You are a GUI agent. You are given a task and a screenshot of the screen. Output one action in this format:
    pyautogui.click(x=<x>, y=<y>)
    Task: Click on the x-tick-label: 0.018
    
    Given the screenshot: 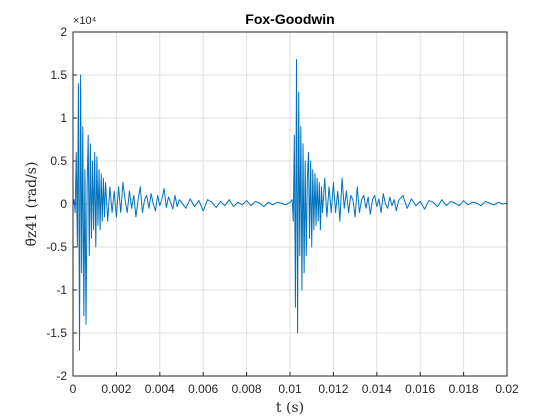 What is the action you would take?
    pyautogui.click(x=464, y=389)
    